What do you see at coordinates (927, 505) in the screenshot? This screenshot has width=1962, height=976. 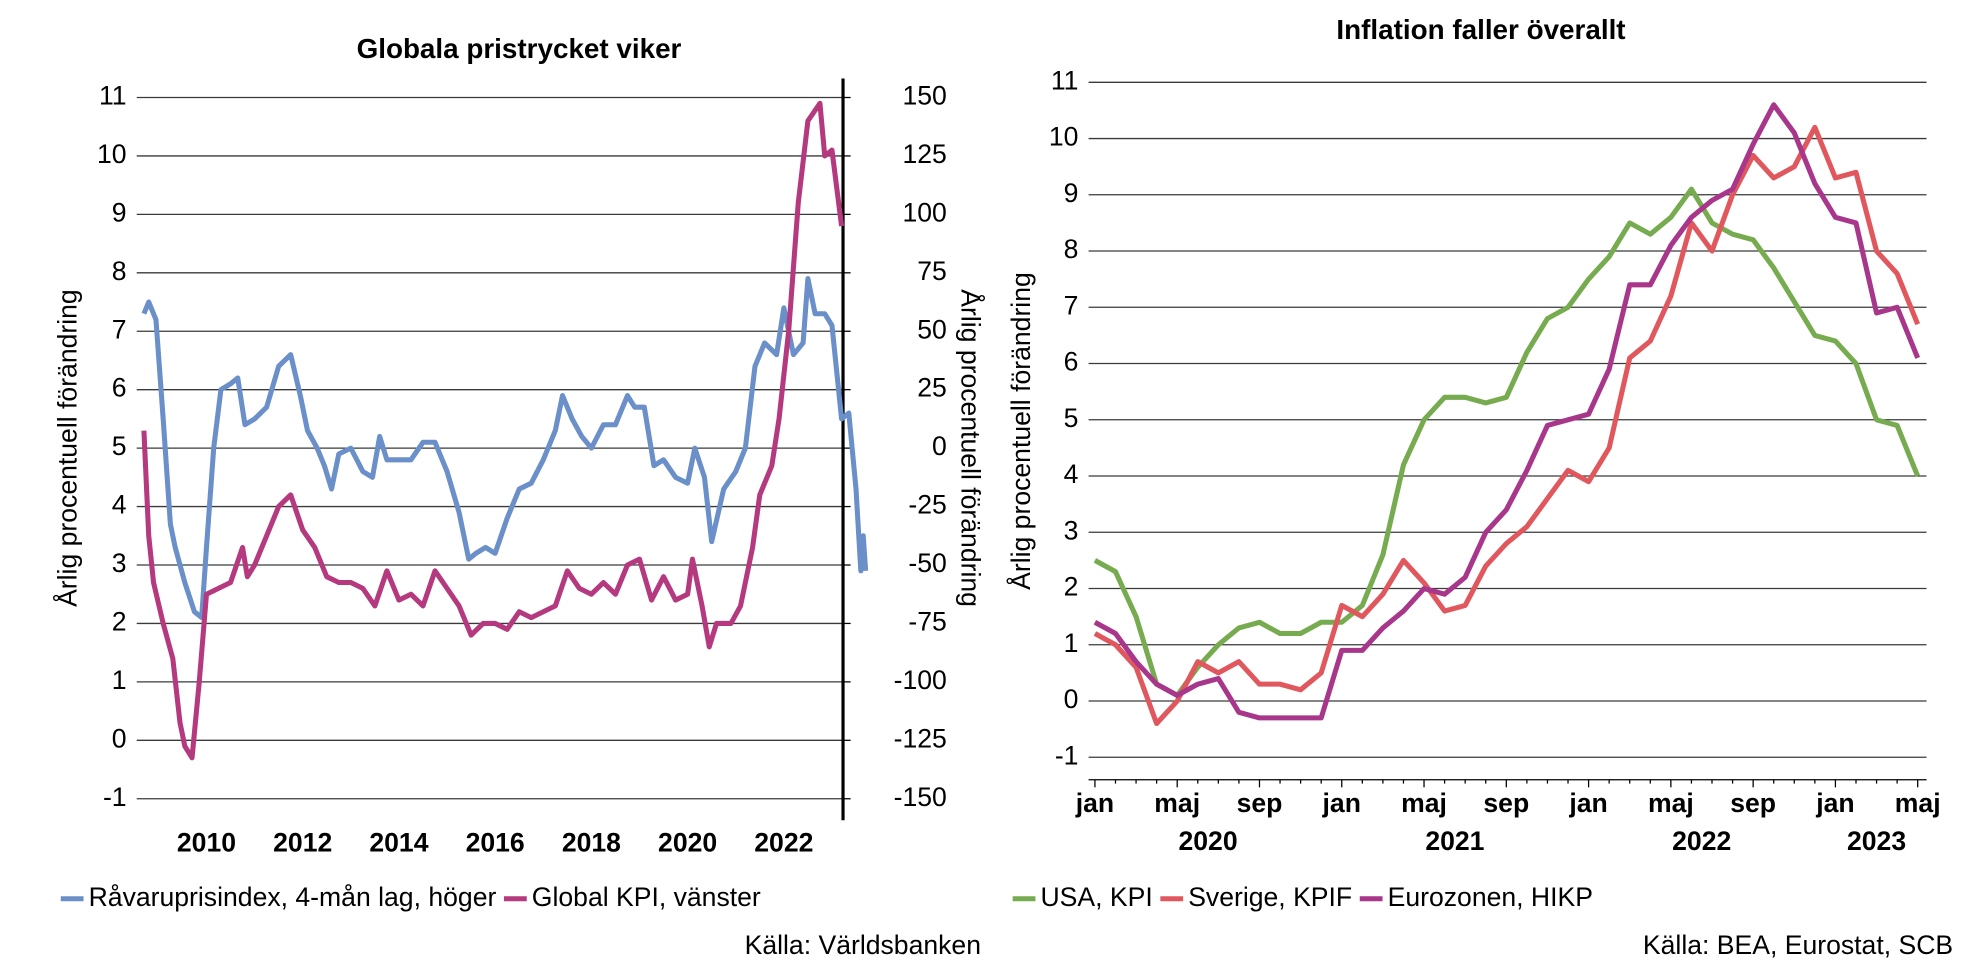 I see `y2-tick-label: -25` at bounding box center [927, 505].